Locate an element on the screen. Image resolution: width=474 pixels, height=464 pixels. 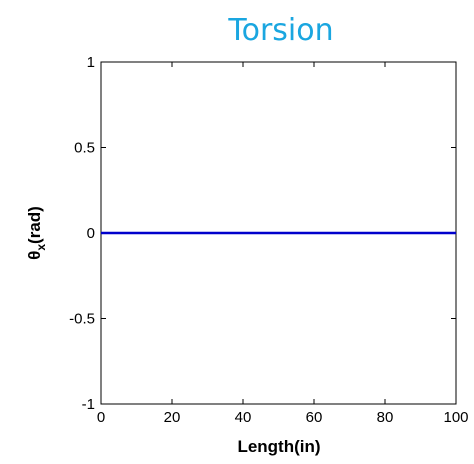
y-tick-label: 1 is located at coordinates (91, 62).